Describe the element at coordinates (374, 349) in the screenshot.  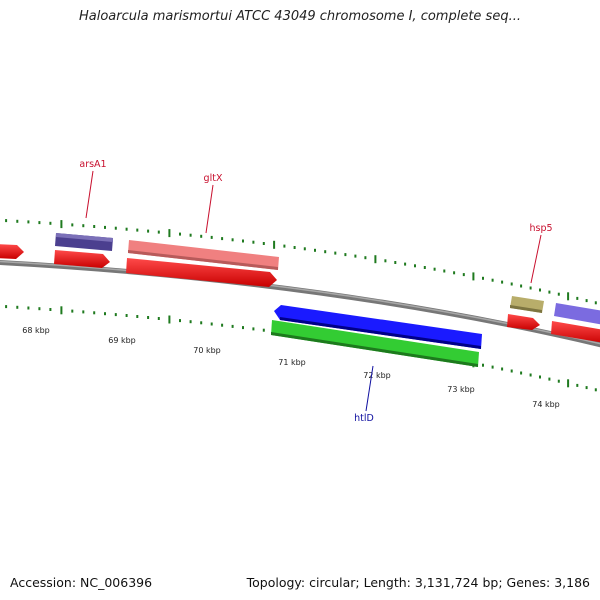
I see `gene-green-shadow` at that location.